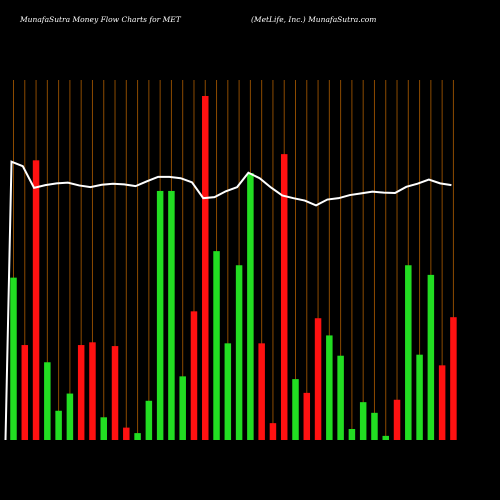 The image size is (500, 500). Describe the element at coordinates (314, 19) in the screenshot. I see `chart-subtitle: (MetLife, Inc.) MunafaSutra.com` at that location.